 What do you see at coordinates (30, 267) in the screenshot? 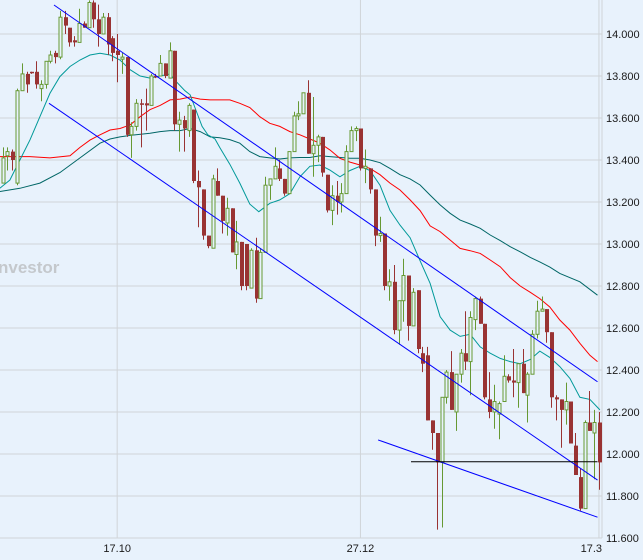
I see `watermark: nvestor` at bounding box center [30, 267].